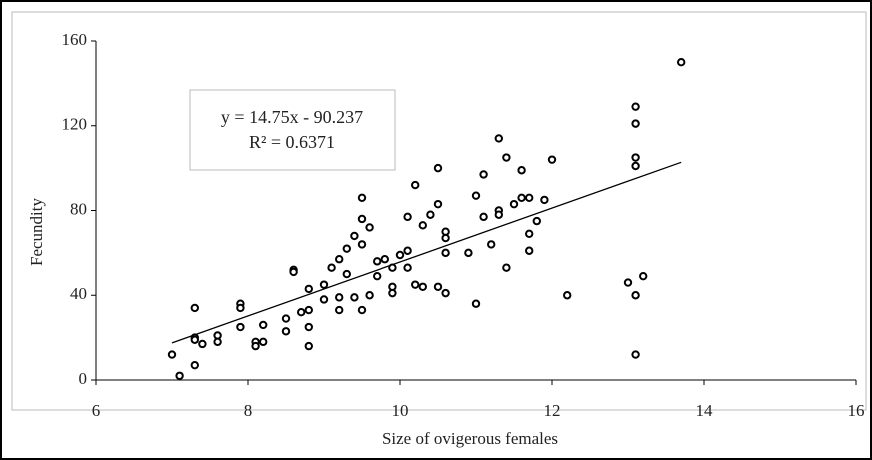 The width and height of the screenshot is (872, 460). What do you see at coordinates (292, 117) in the screenshot?
I see `equation: y = 14.75x - 90.237` at bounding box center [292, 117].